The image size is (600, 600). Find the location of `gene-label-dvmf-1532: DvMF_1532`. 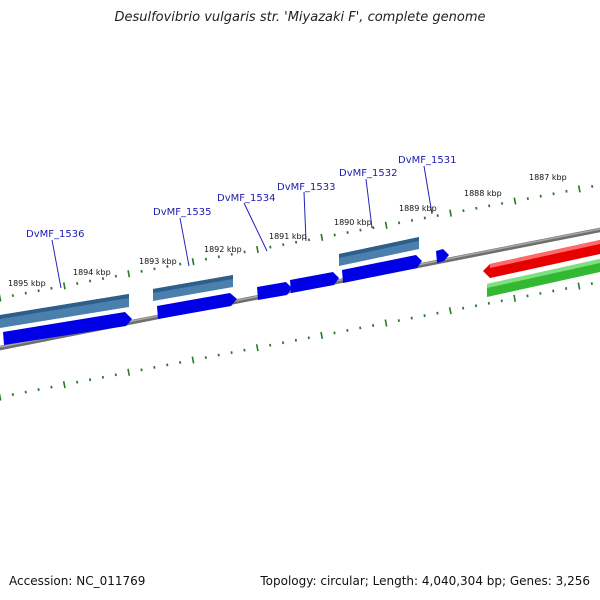

gene-label-dvmf-1532: DvMF_1532 is located at coordinates (368, 173).